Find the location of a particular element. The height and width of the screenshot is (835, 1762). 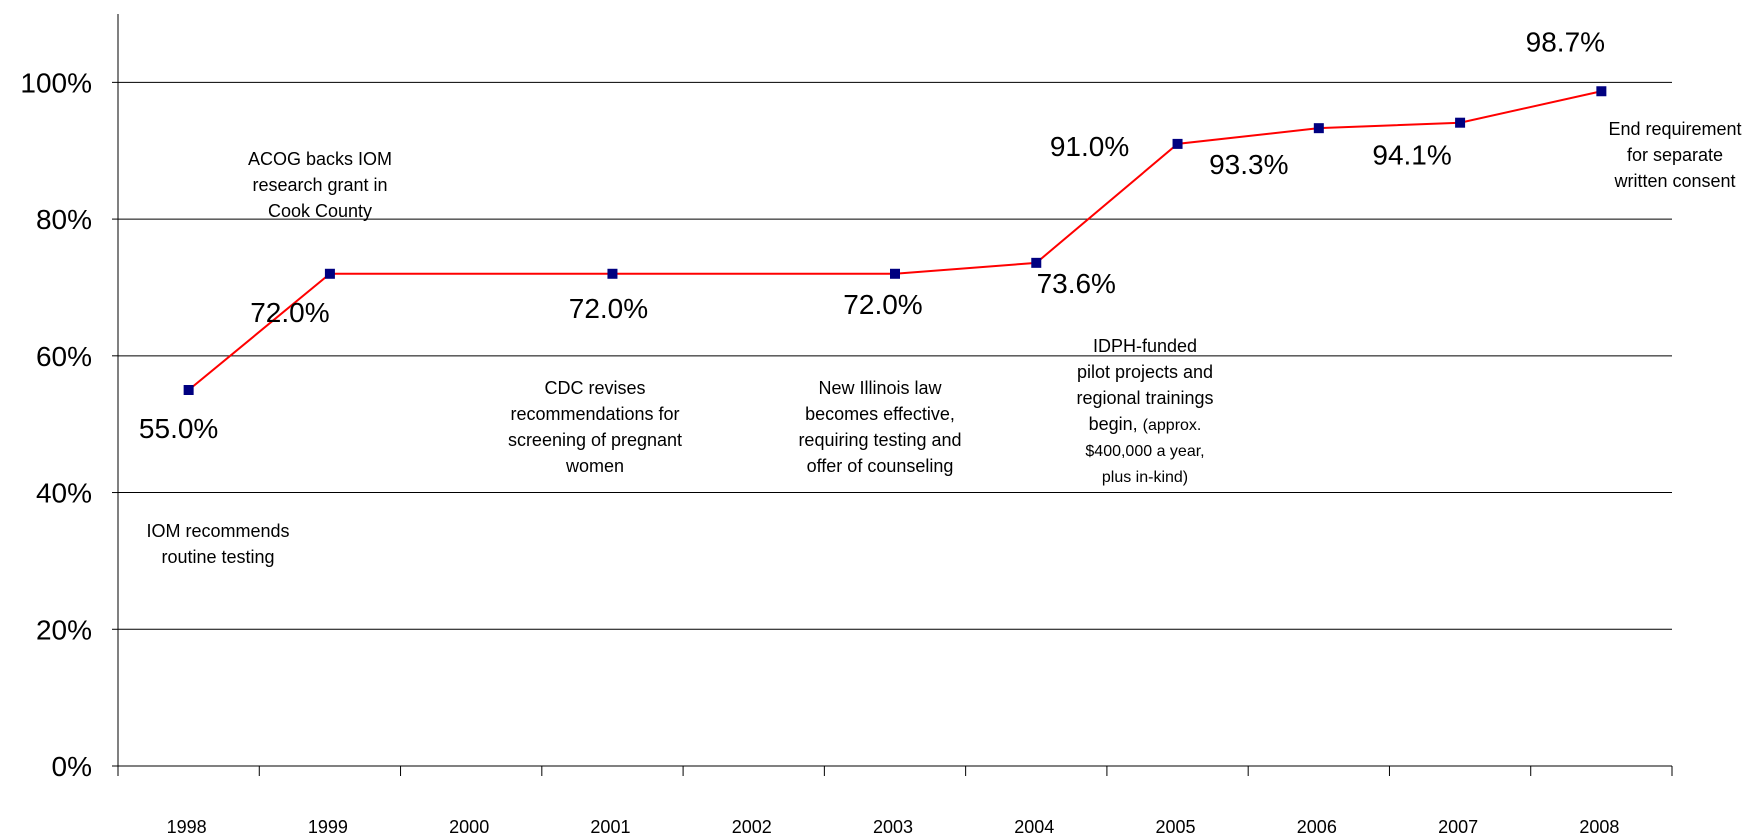

annotation-line: Cook County is located at coordinates (320, 211).